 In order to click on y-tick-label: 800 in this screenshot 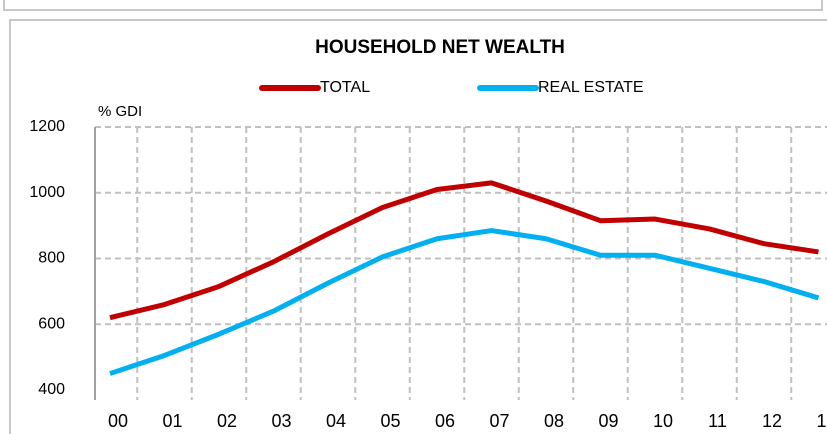, I will do `click(51, 258)`.